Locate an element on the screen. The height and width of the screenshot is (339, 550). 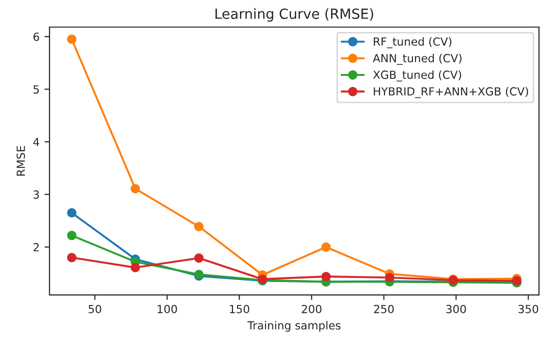
legend-label: RF_tuned (CV) is located at coordinates (413, 42).